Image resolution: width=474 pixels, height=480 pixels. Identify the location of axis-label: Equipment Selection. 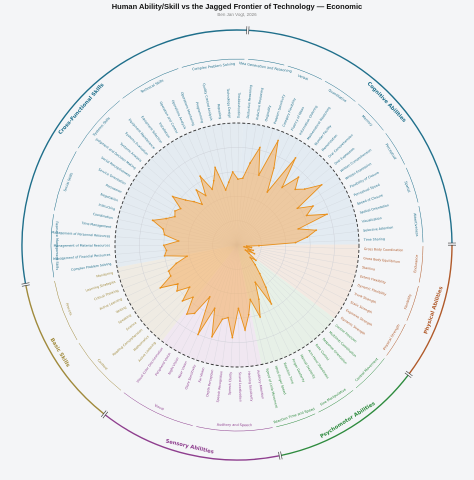
(151, 129).